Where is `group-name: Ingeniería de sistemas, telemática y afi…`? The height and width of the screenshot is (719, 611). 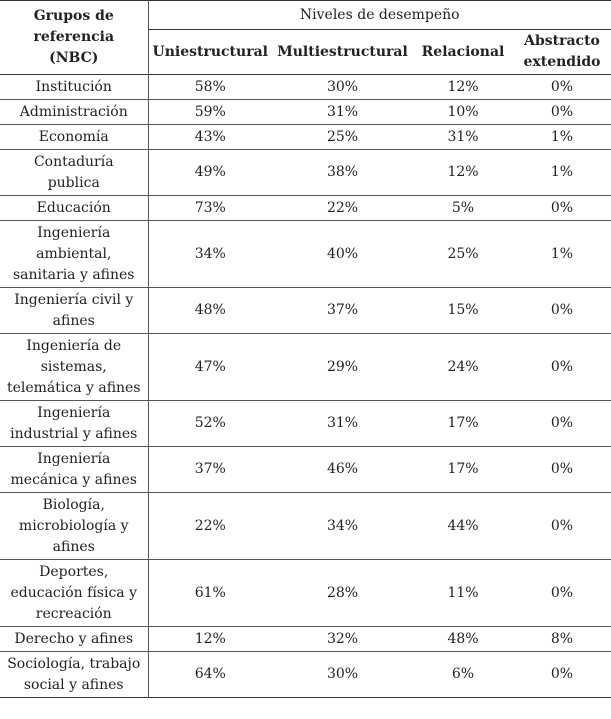
group-name: Ingeniería de sistemas, telemática y afi… is located at coordinates (73, 366).